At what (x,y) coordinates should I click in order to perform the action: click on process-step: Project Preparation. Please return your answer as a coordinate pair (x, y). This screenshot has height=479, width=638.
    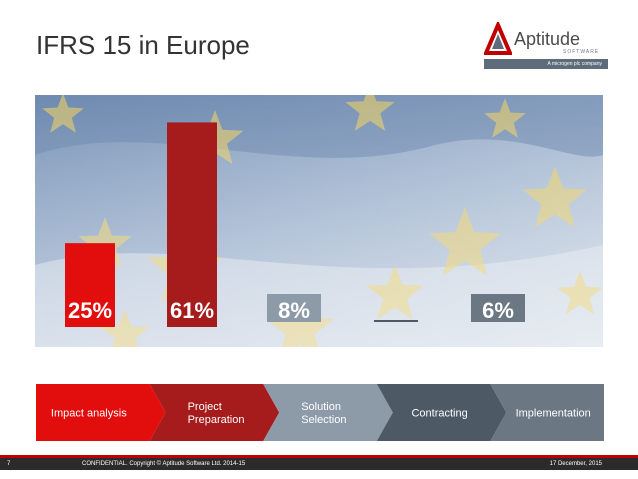
    Looking at the image, I should click on (214, 412).